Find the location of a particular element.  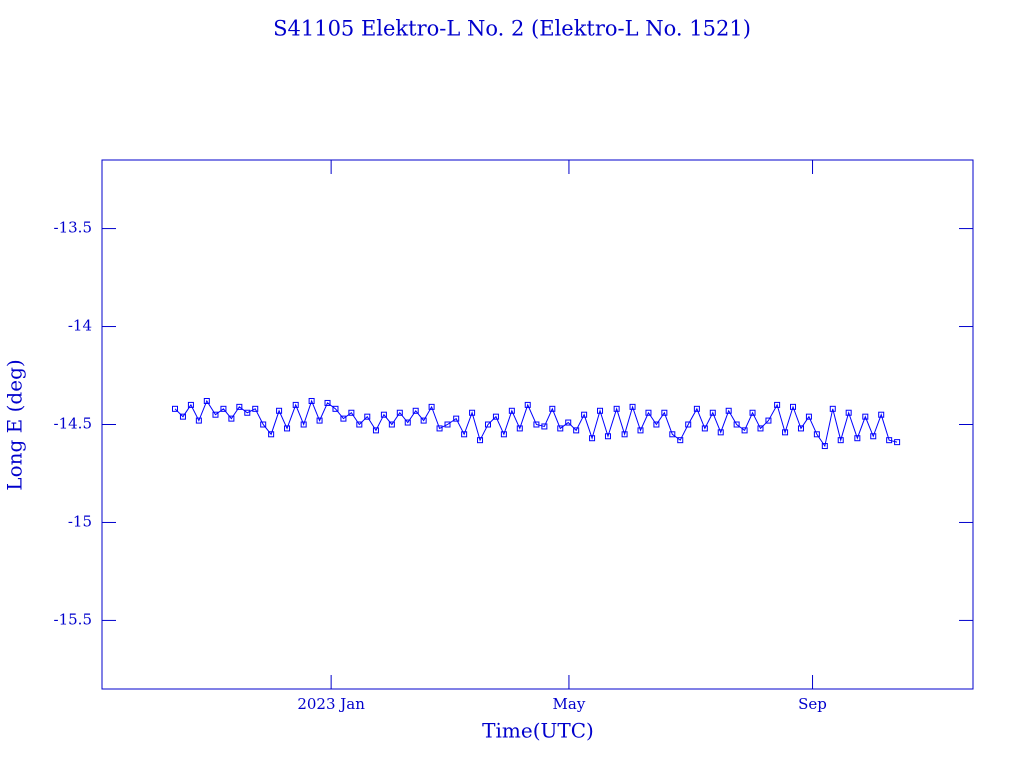

x-axis-label: Time(UTC) is located at coordinates (538, 731).